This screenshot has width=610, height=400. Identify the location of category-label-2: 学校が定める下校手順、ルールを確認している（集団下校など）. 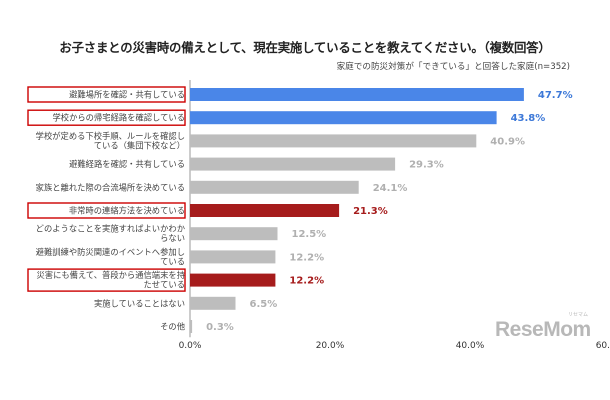
(110, 141).